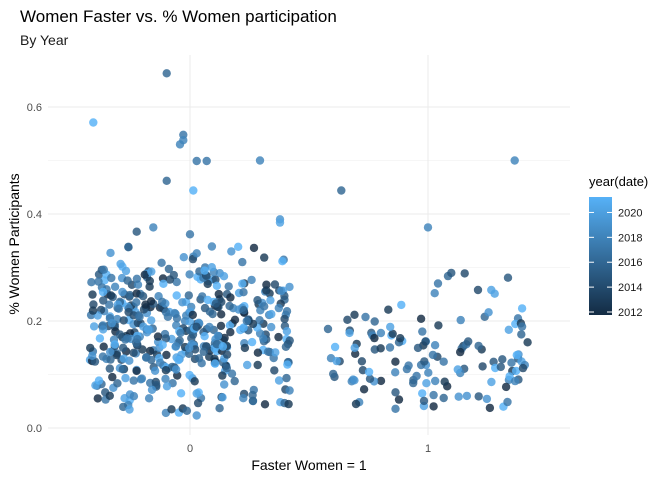 This screenshot has width=672, height=480. I want to click on x-tick-label: 0, so click(190, 449).